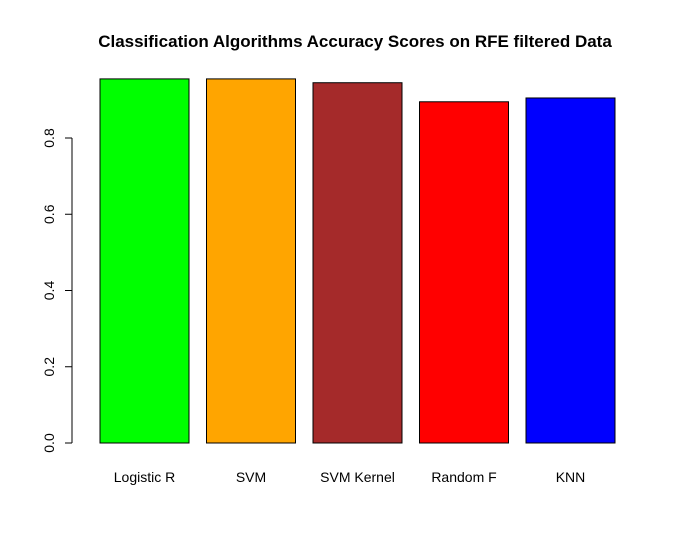  Describe the element at coordinates (251, 477) in the screenshot. I see `x-category-label: SVM` at that location.